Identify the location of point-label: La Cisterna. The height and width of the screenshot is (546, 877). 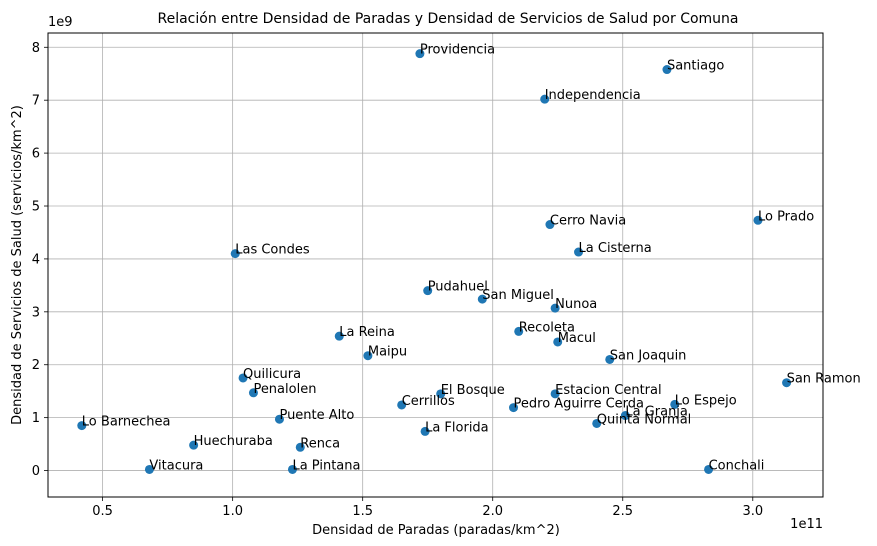
(615, 248).